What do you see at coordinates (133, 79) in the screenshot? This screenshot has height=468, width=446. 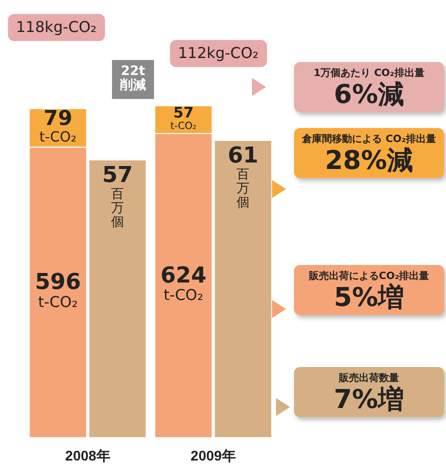 I see `text: 22t 削減` at bounding box center [133, 79].